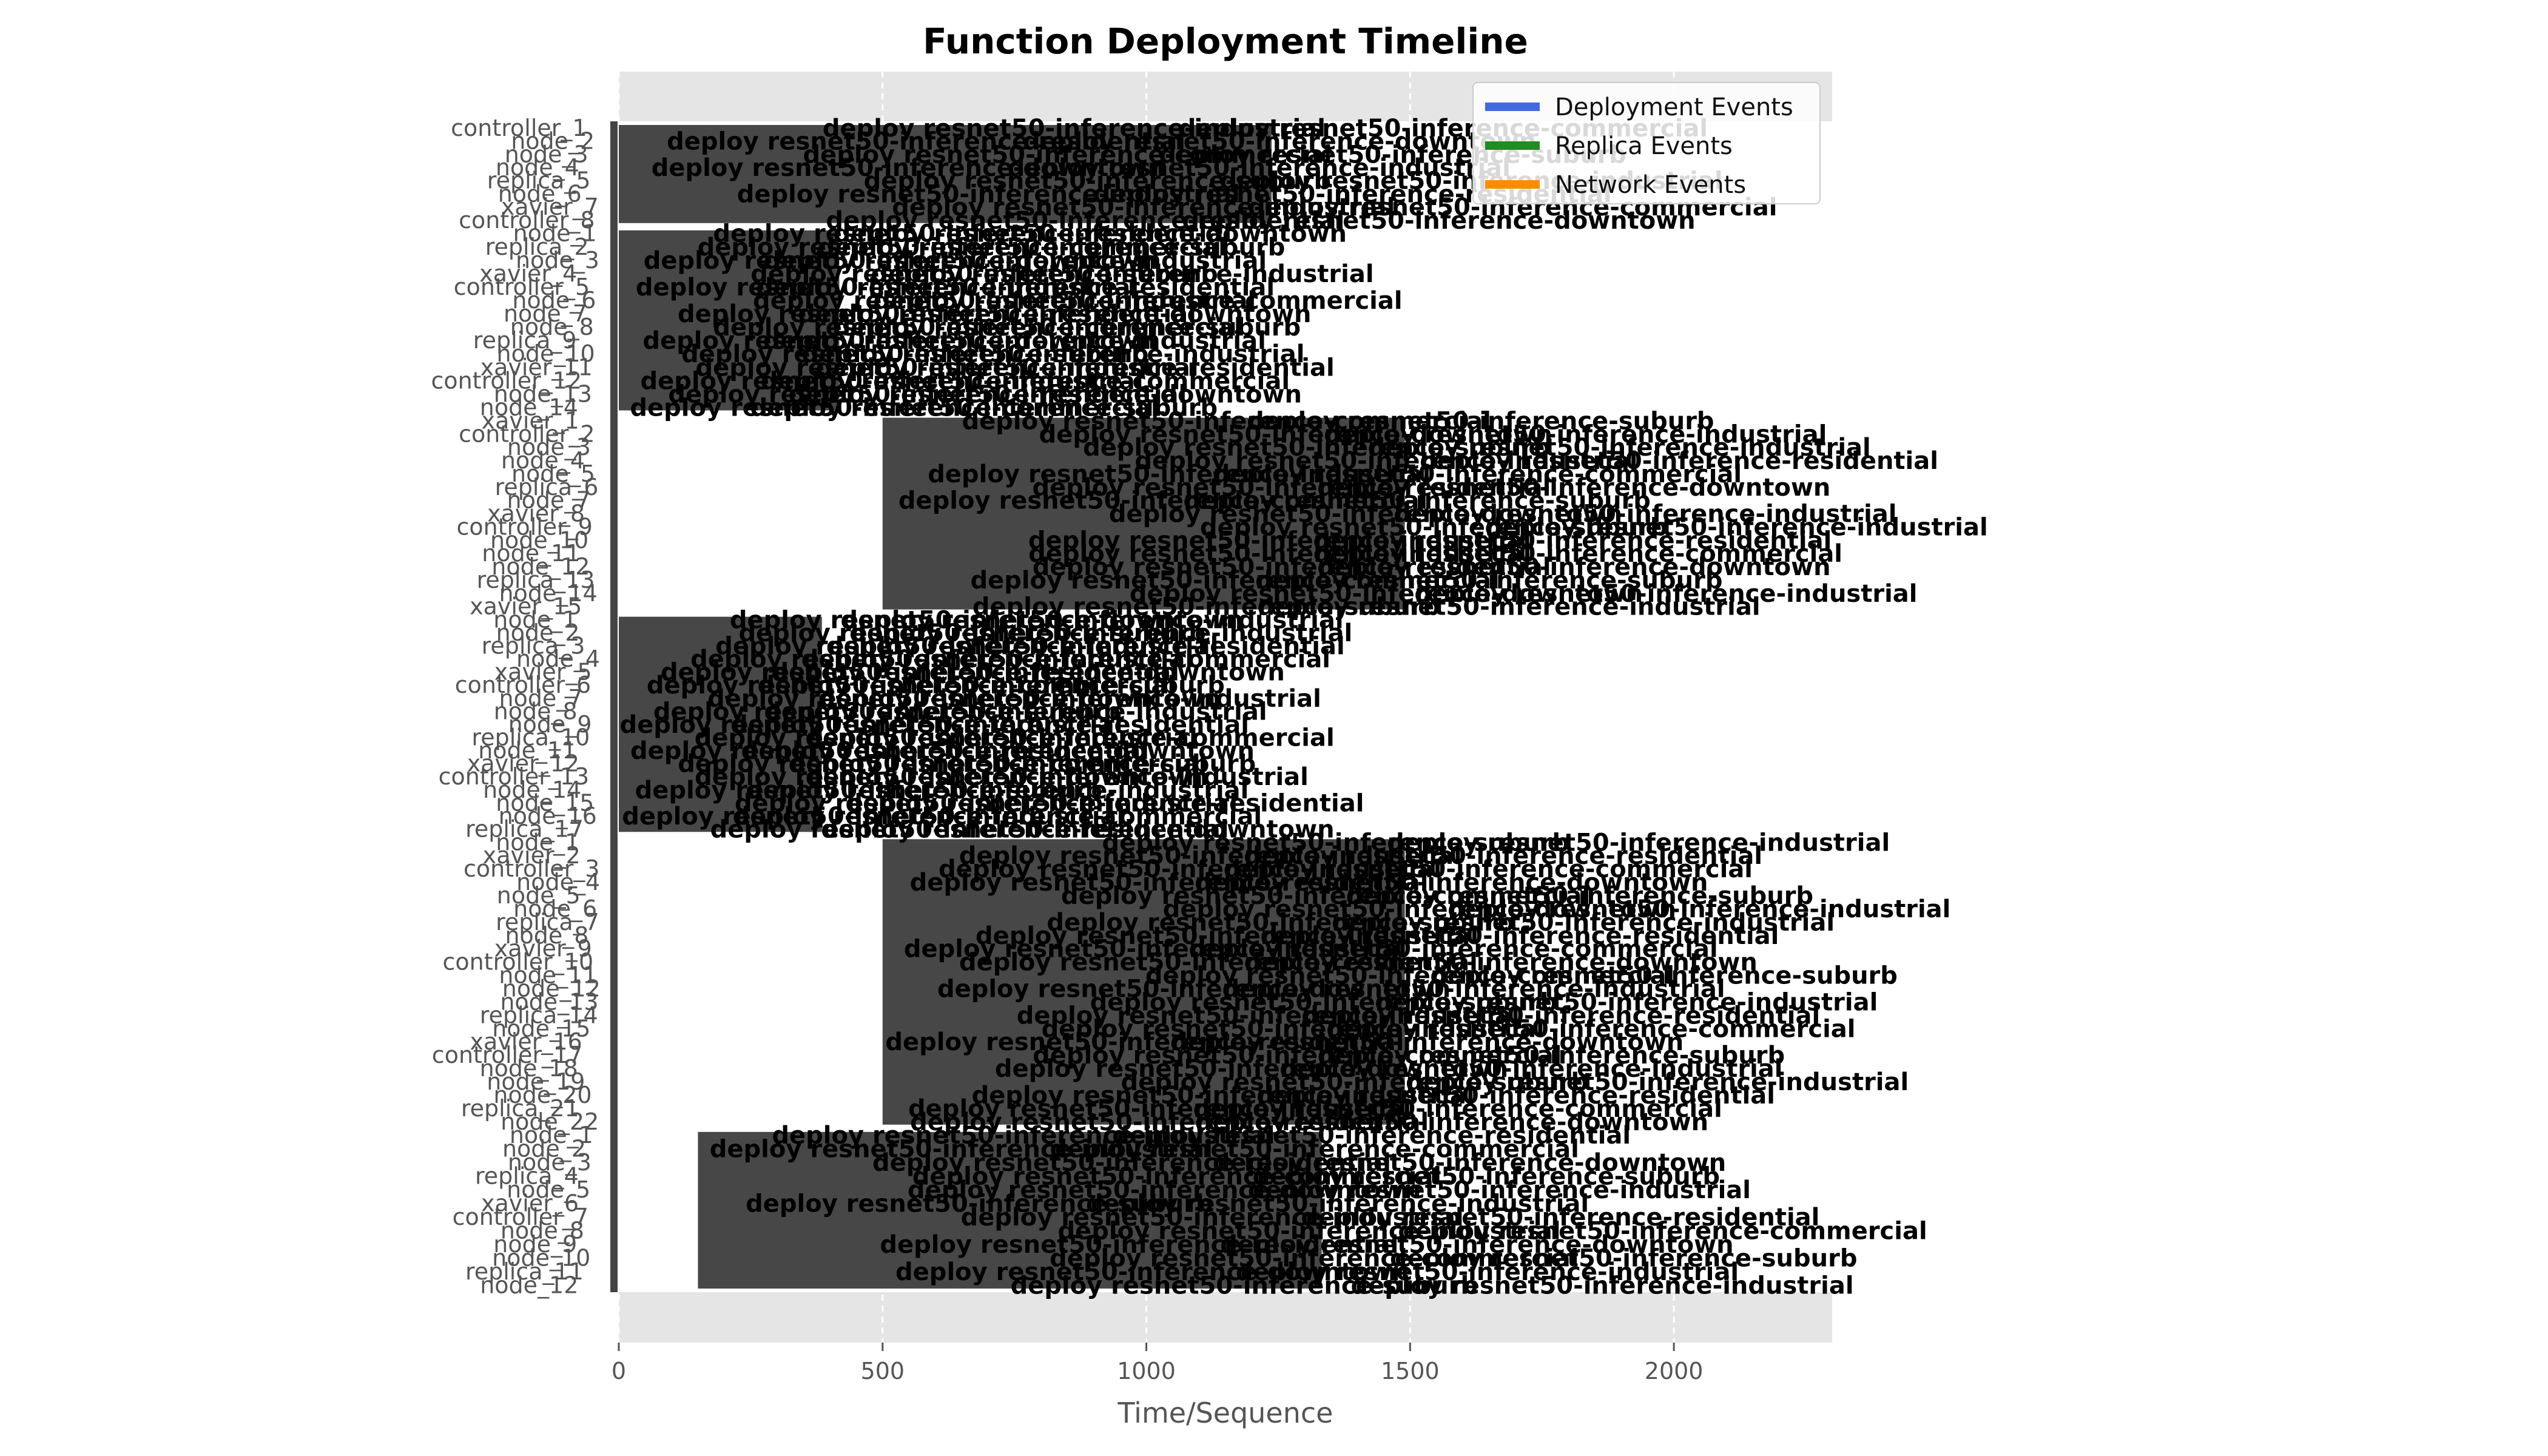 This screenshot has height=1456, width=2548. What do you see at coordinates (550, 724) in the screenshot?
I see `row-label: node_9` at bounding box center [550, 724].